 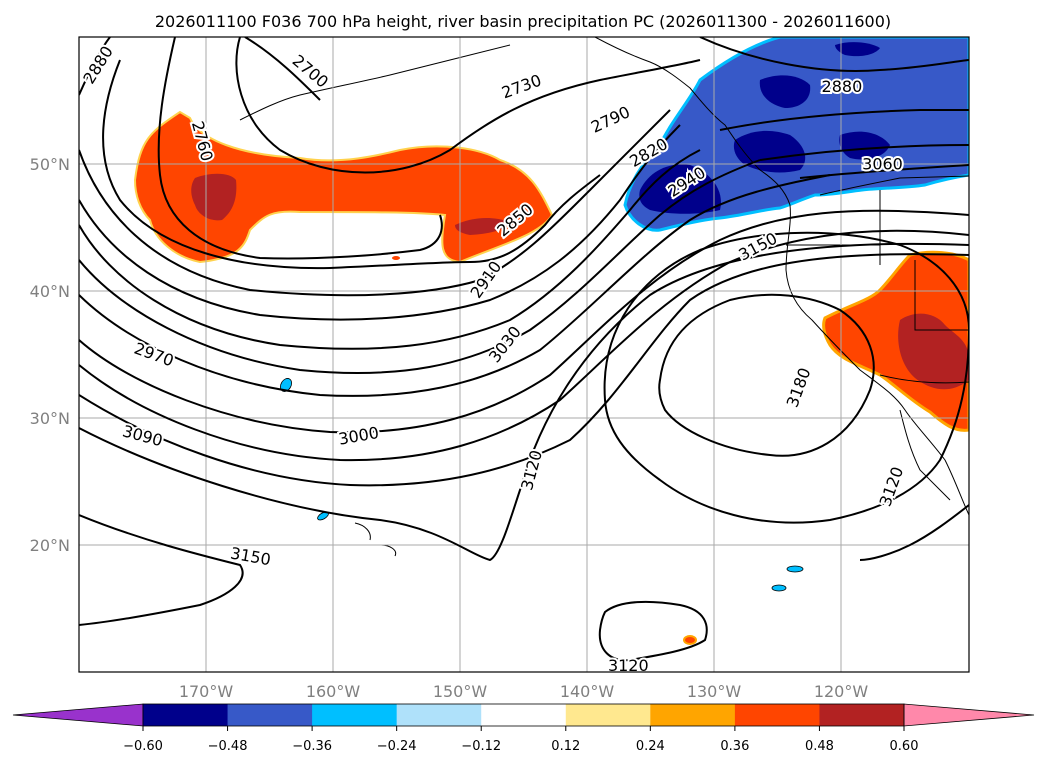 I want to click on colorbar-tick-label: −0.36, so click(x=312, y=746).